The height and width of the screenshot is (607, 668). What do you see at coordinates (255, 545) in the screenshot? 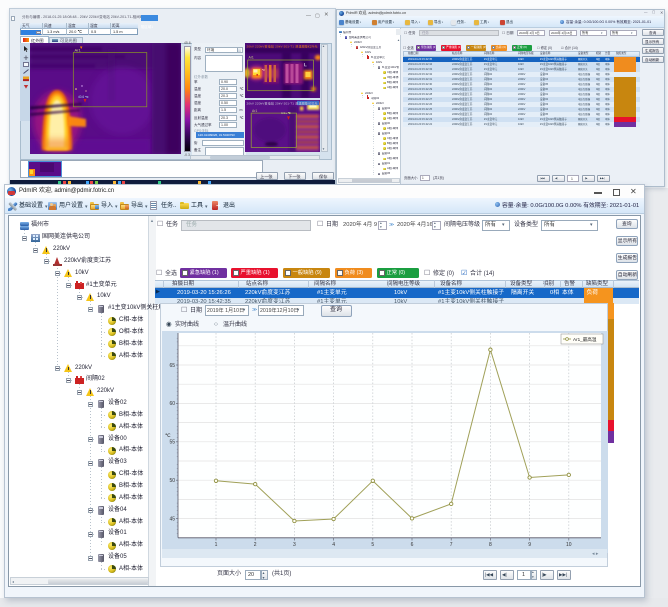
I see `svg-text: 2` at bounding box center [255, 545].